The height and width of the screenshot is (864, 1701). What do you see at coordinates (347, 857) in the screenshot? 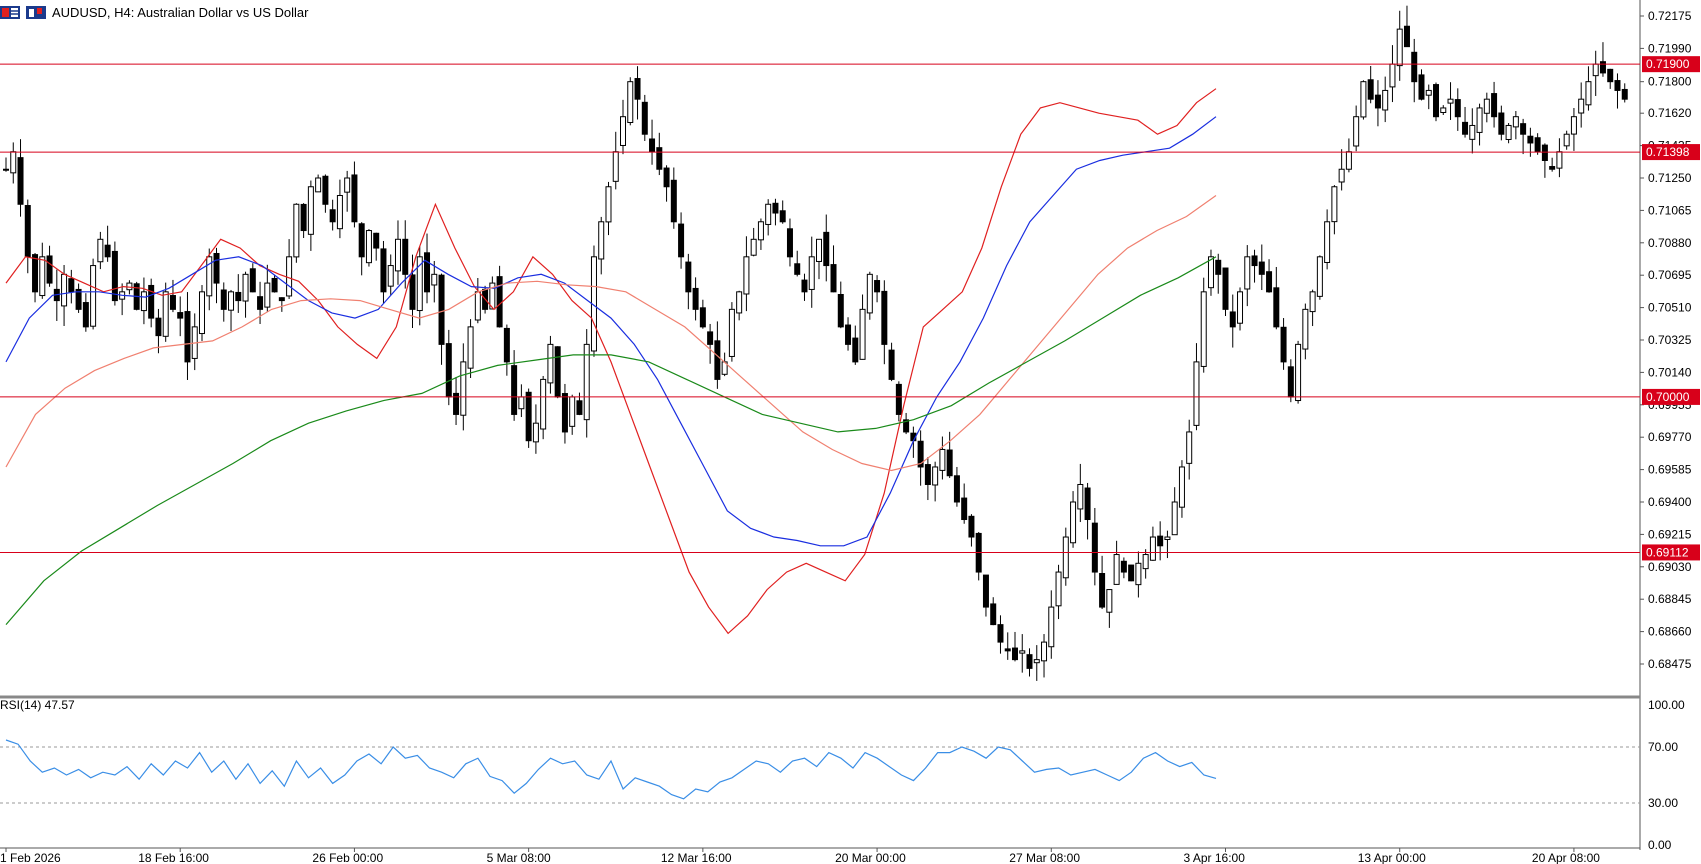
I see `time-tick-label: 26 Feb 00:00` at bounding box center [347, 857].